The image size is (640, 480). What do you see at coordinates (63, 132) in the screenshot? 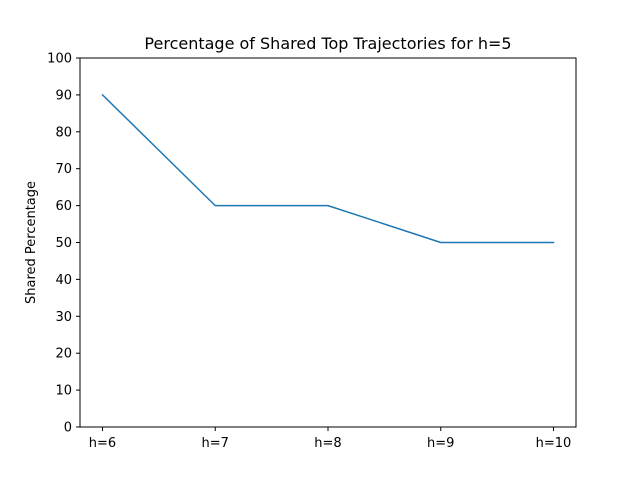
I see `y-tick-label: 80` at bounding box center [63, 132].